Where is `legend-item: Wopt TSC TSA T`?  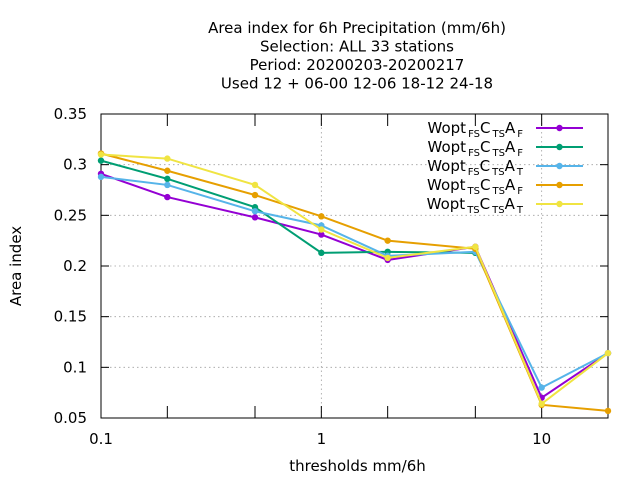
legend-item: Wopt TSC TSA T is located at coordinates (505, 205).